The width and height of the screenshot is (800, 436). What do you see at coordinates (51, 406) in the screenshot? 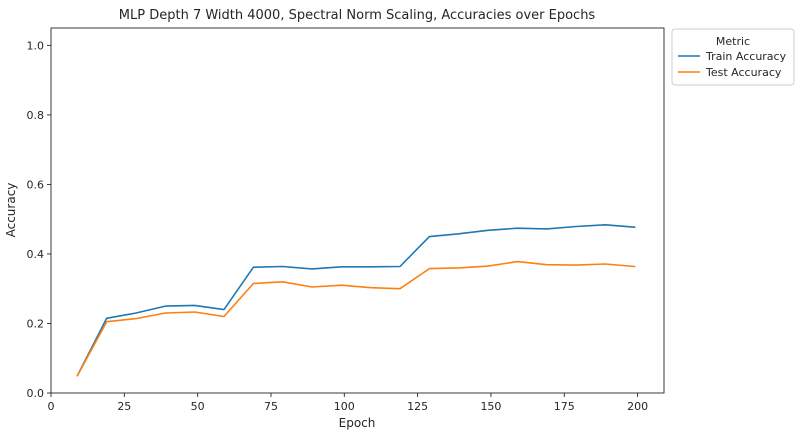
I see `x-tick-label: 0` at bounding box center [51, 406].